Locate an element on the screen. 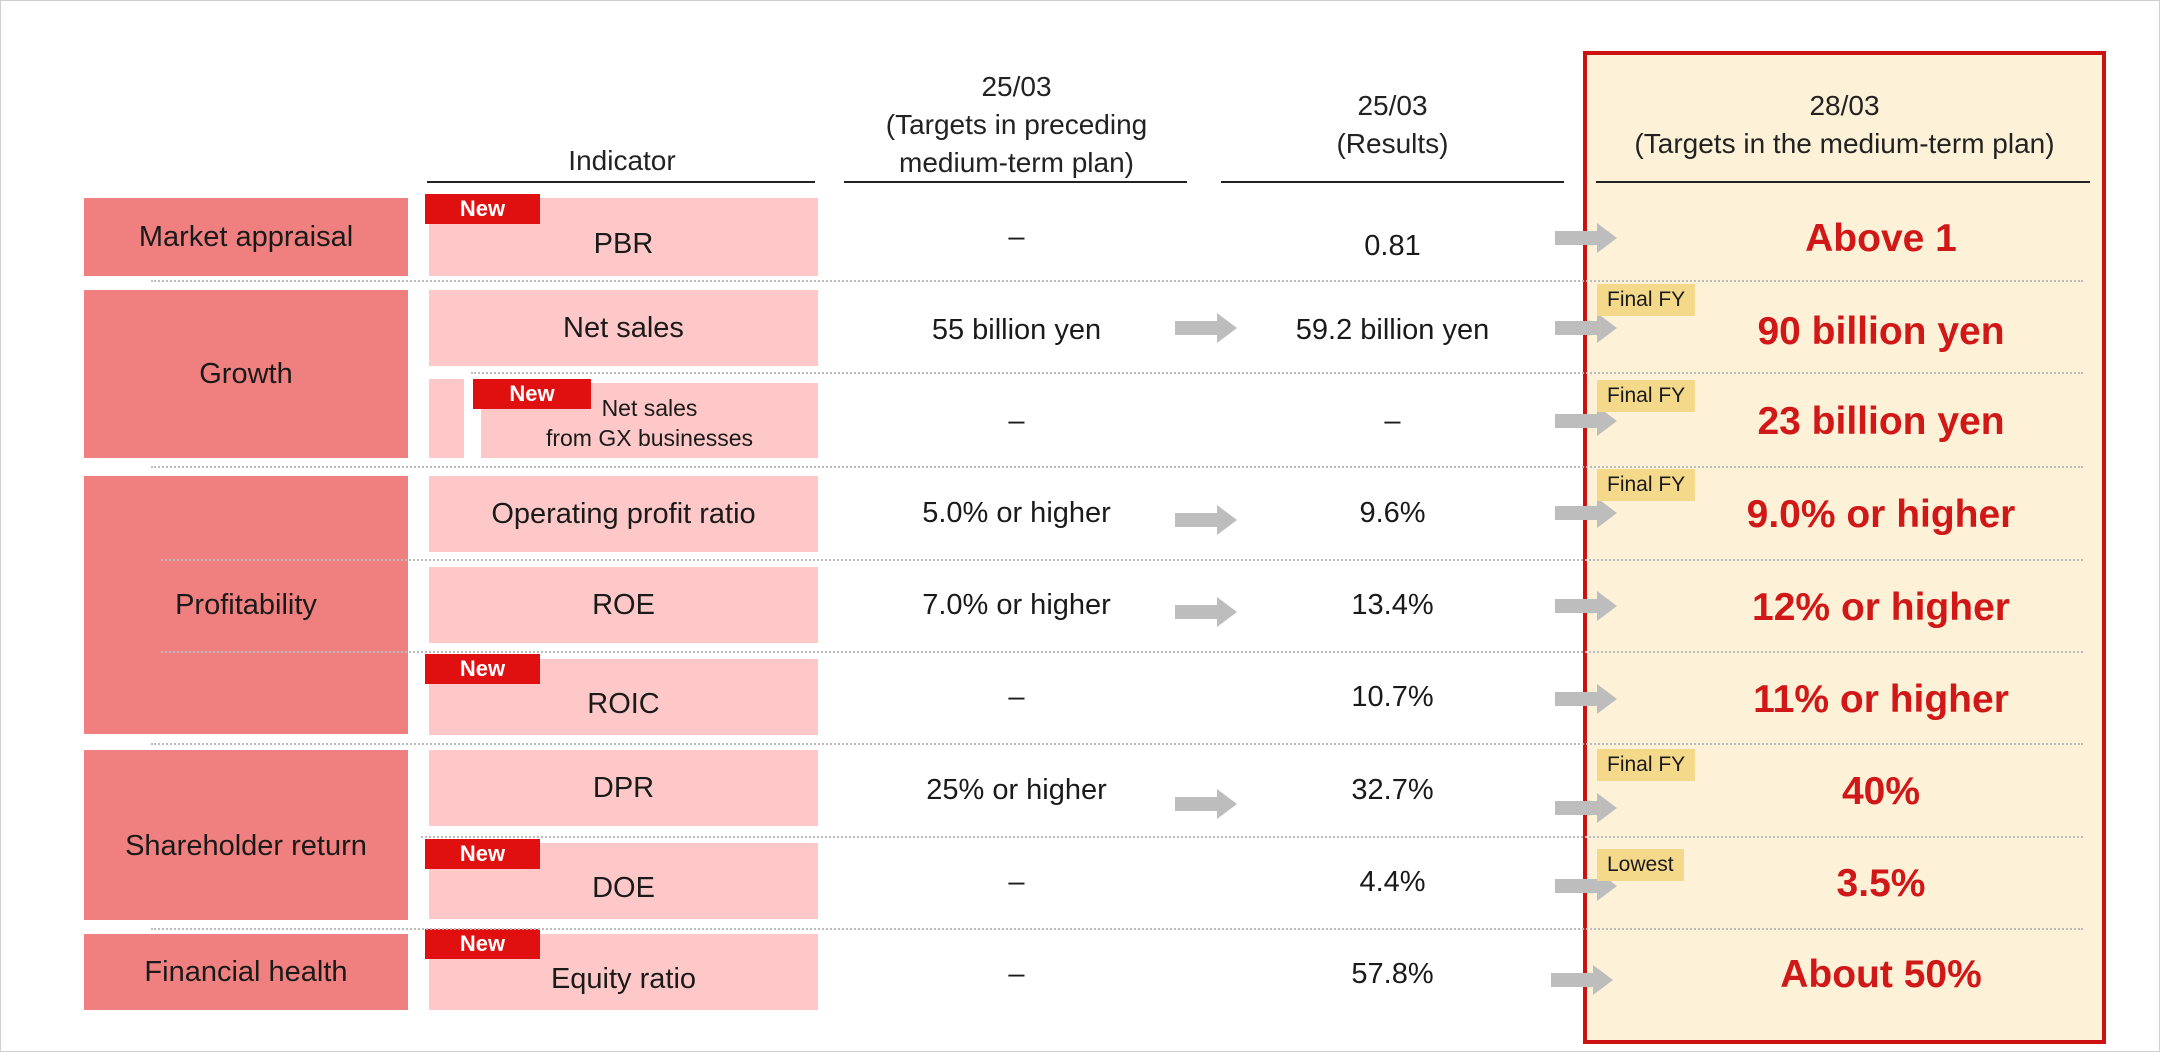  prev-target-header-line2: (Targets in preceding is located at coordinates (1016, 124).